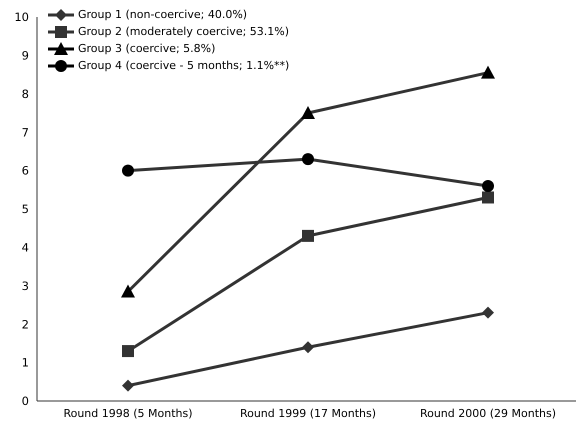 Image resolution: width=576 pixels, height=427 pixels. Describe the element at coordinates (25, 363) in the screenshot. I see `y-tick-label: 1` at that location.